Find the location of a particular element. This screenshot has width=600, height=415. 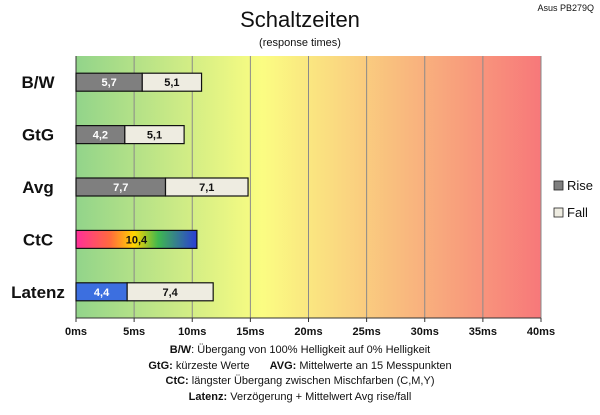

category-label: GtG is located at coordinates (38, 135).